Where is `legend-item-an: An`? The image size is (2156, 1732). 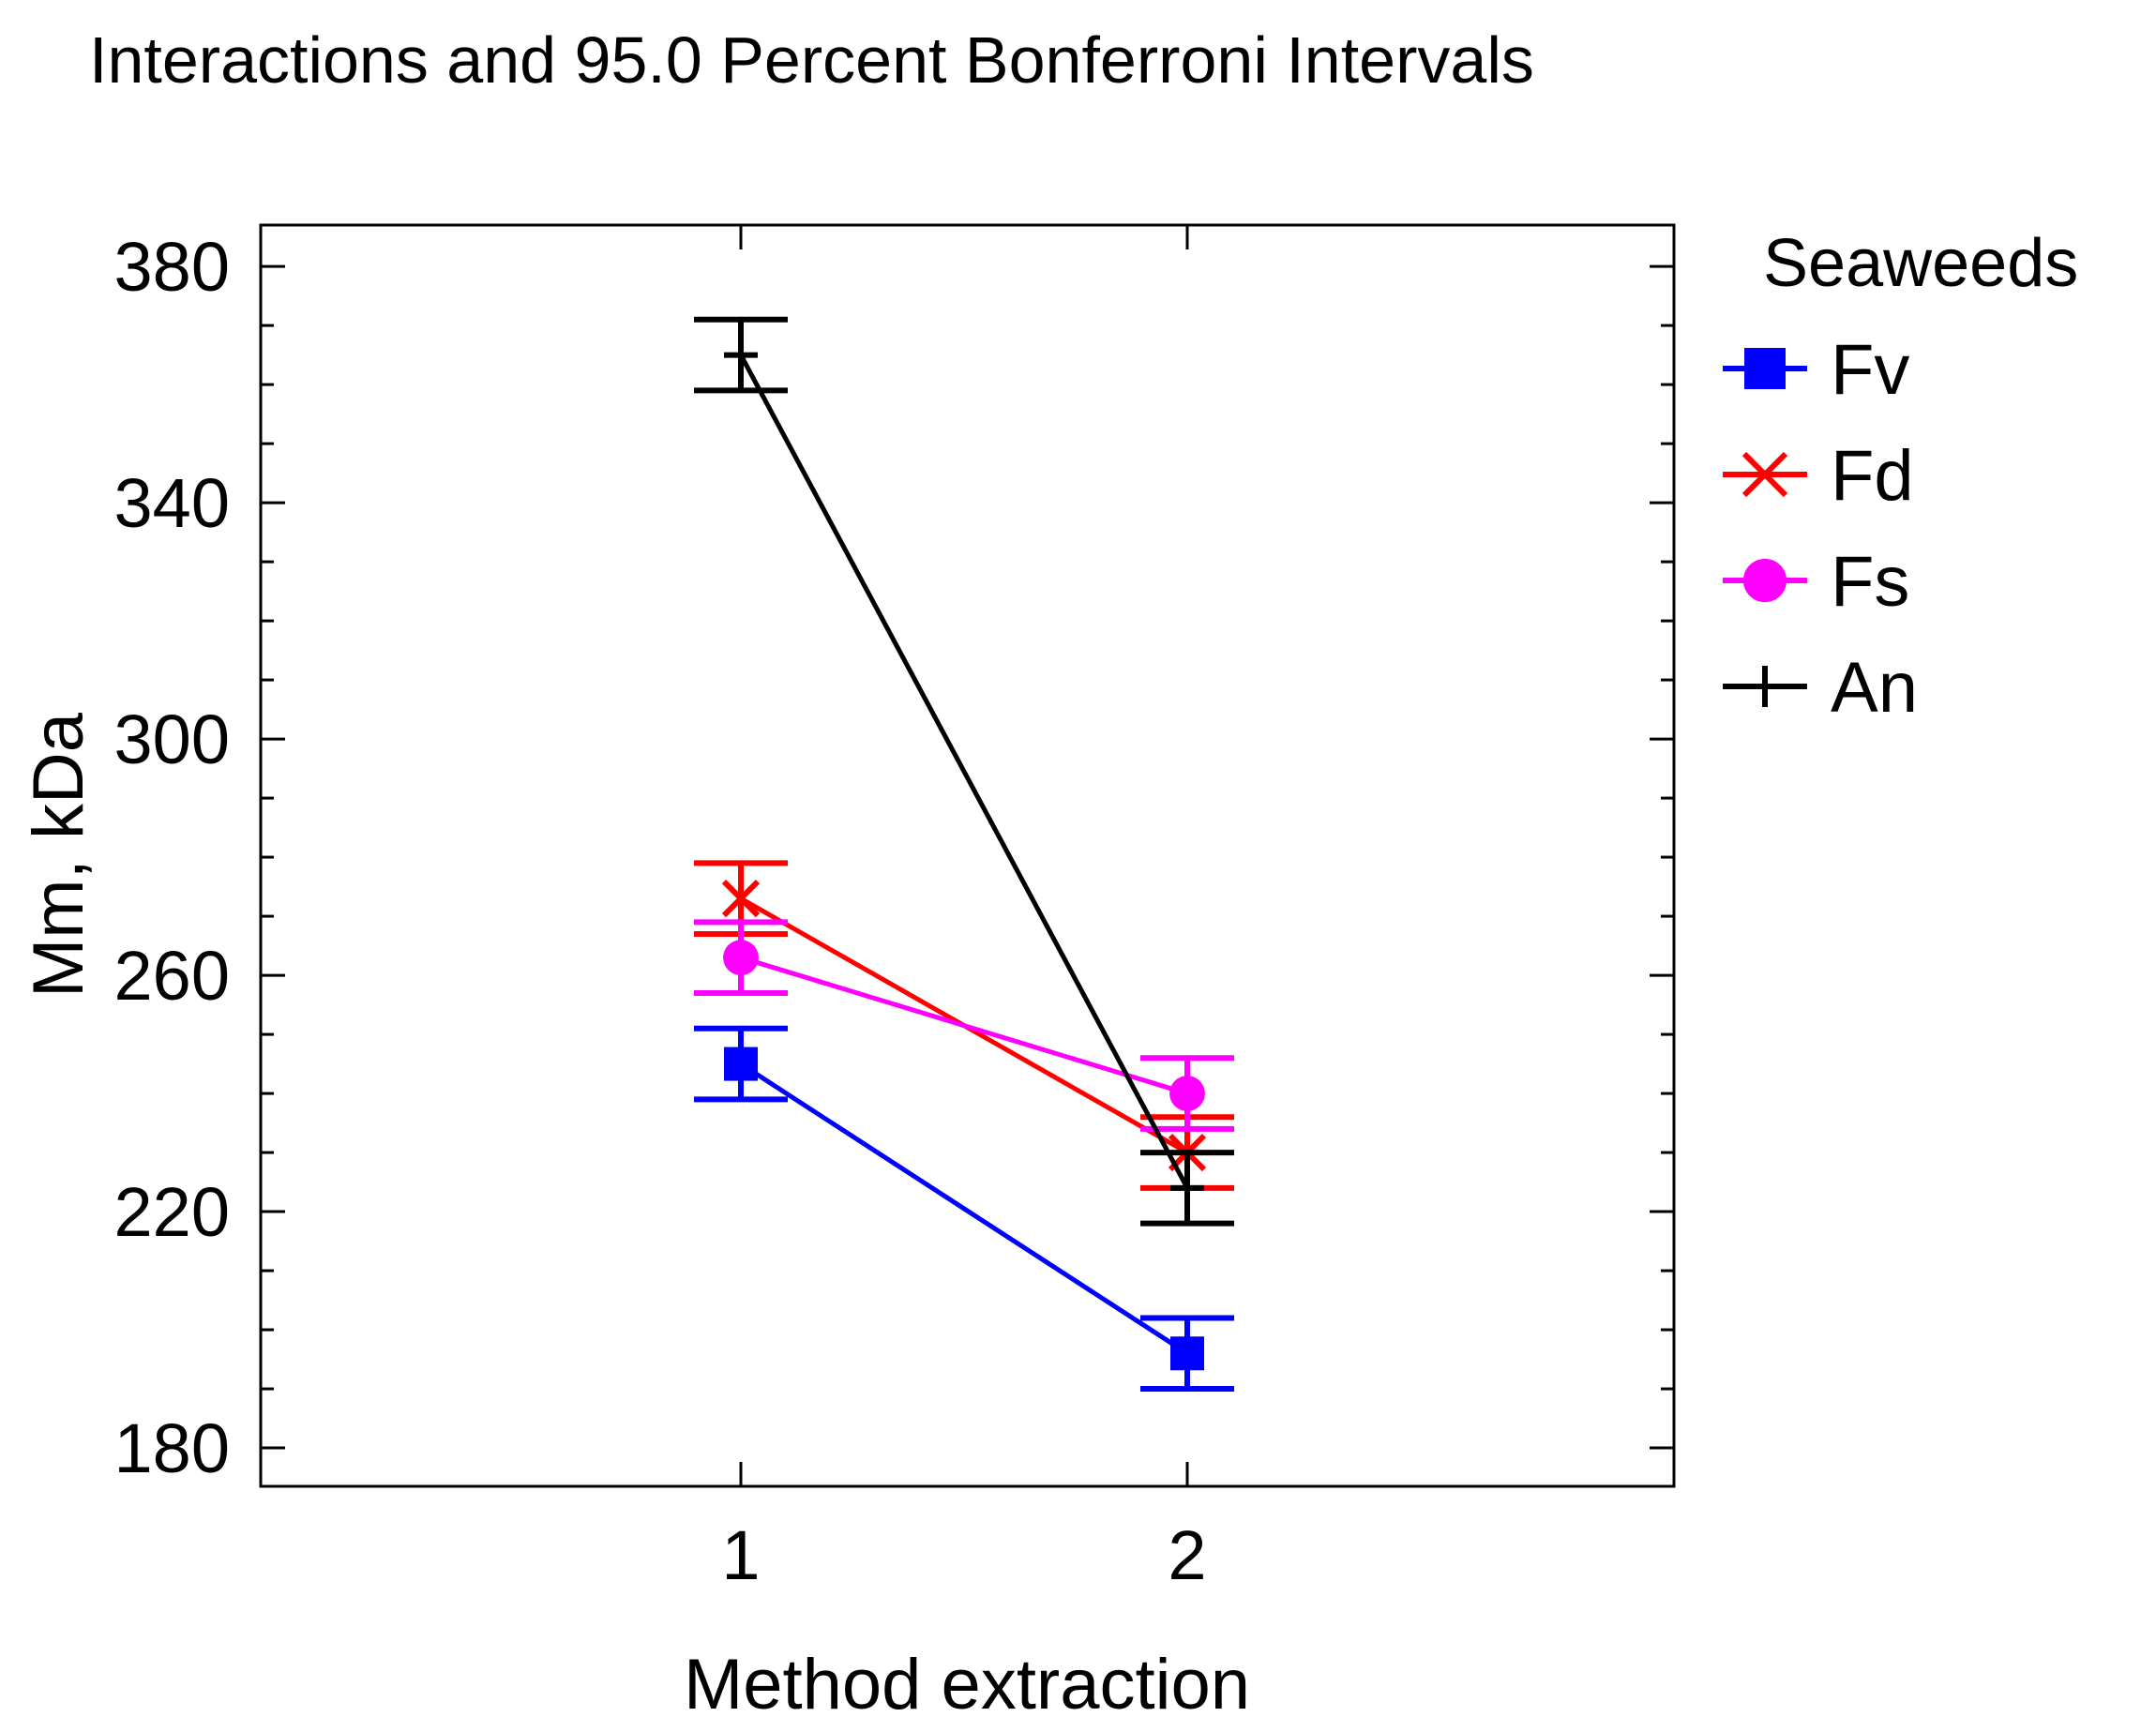
legend-item-an: An is located at coordinates (1820, 688).